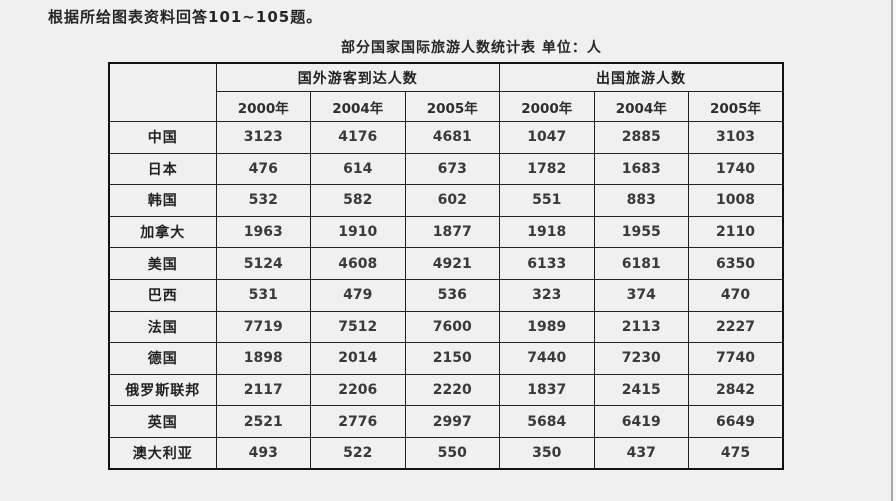  Describe the element at coordinates (736, 390) in the screenshot. I see `value-cell: 2842` at that location.